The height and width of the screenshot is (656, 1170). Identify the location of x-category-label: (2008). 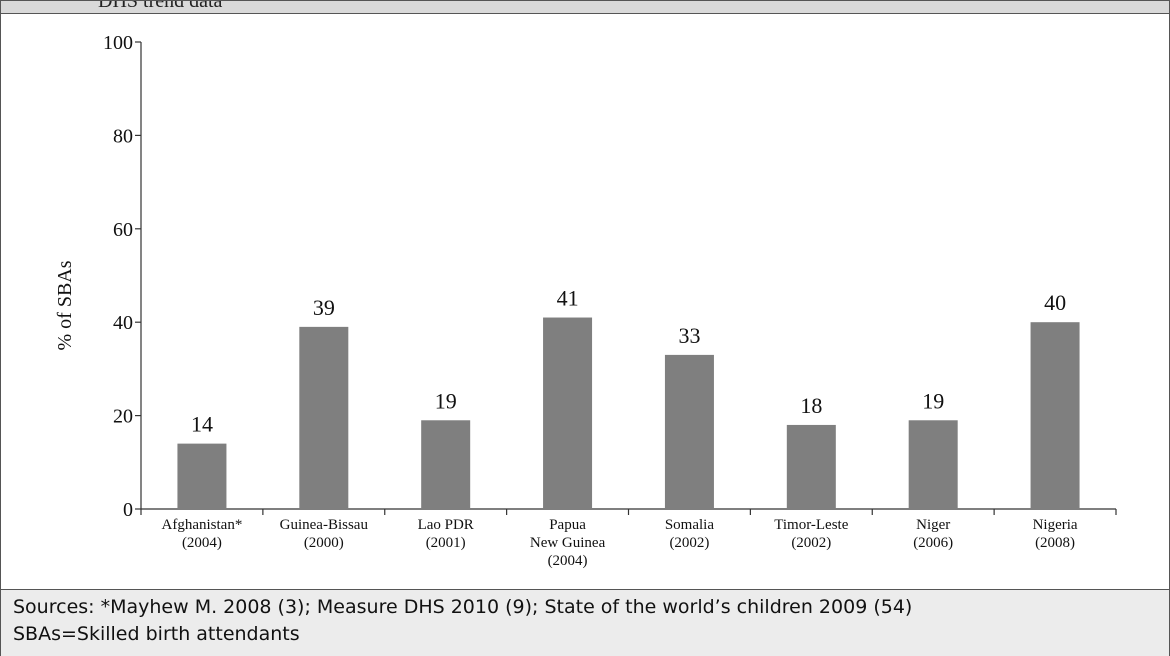
(1055, 543).